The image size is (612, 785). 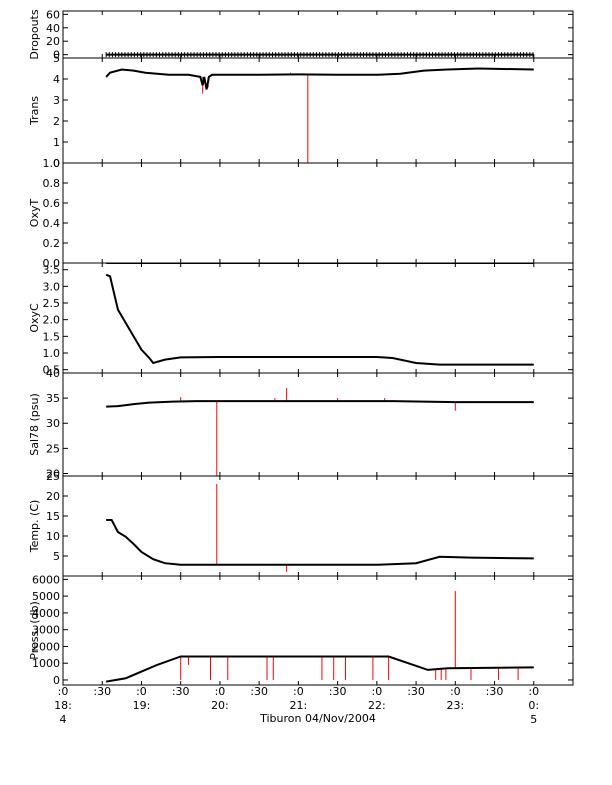 I want to click on y-tick-label: 6000, so click(x=46, y=579).